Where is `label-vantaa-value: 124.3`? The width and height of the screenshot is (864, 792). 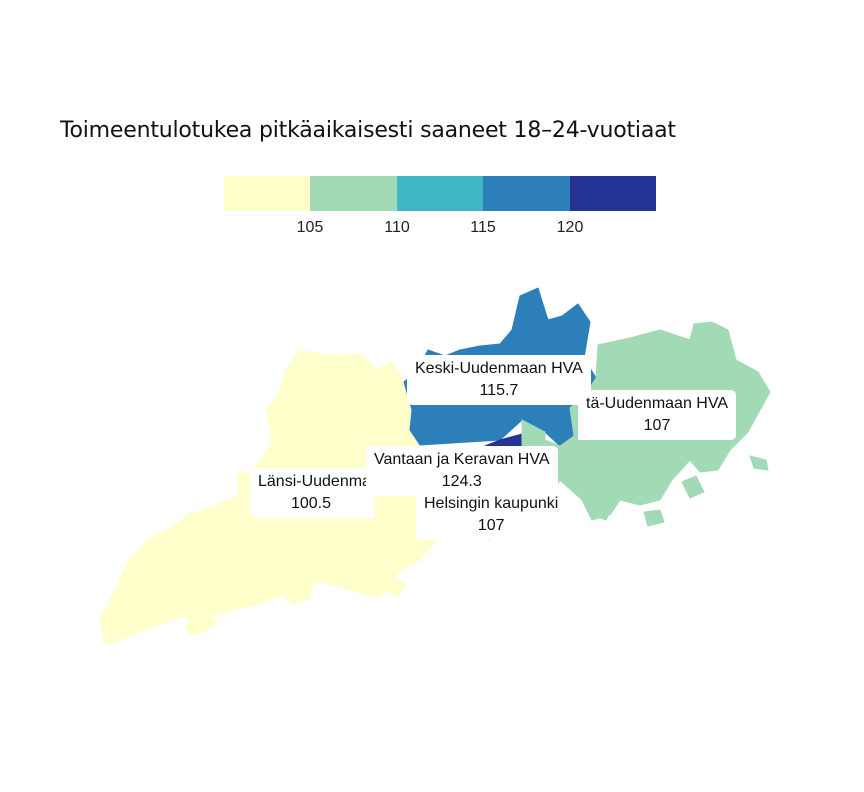 label-vantaa-value: 124.3 is located at coordinates (461, 481).